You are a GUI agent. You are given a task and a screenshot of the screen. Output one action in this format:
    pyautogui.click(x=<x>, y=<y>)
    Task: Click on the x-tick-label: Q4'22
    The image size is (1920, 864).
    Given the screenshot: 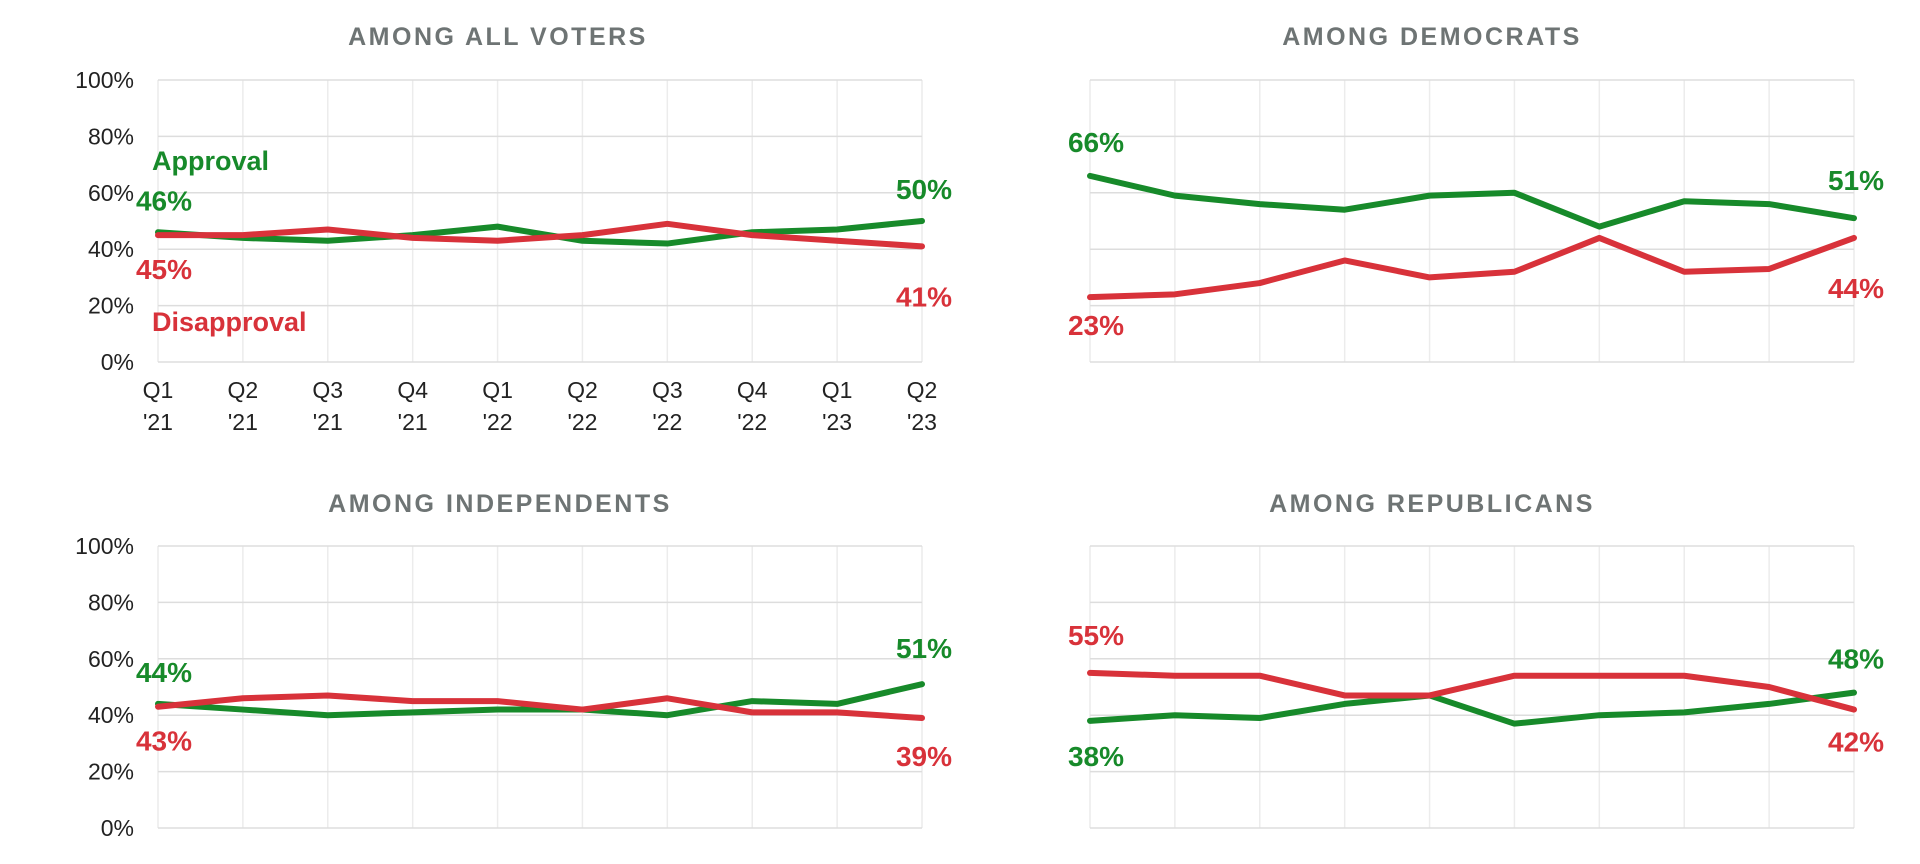 What is the action you would take?
    pyautogui.click(x=752, y=406)
    